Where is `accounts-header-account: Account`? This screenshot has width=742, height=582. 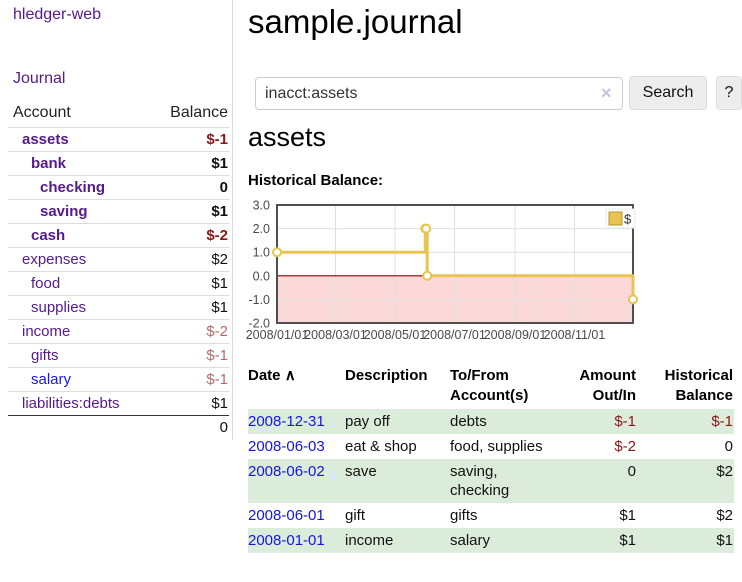
accounts-header-account: Account is located at coordinates (42, 112).